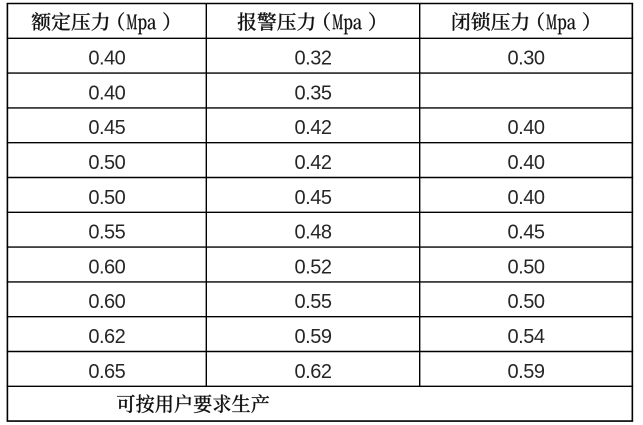 Image resolution: width=643 pixels, height=425 pixels. Describe the element at coordinates (313, 93) in the screenshot. I see `svg-text: 0.35` at that location.